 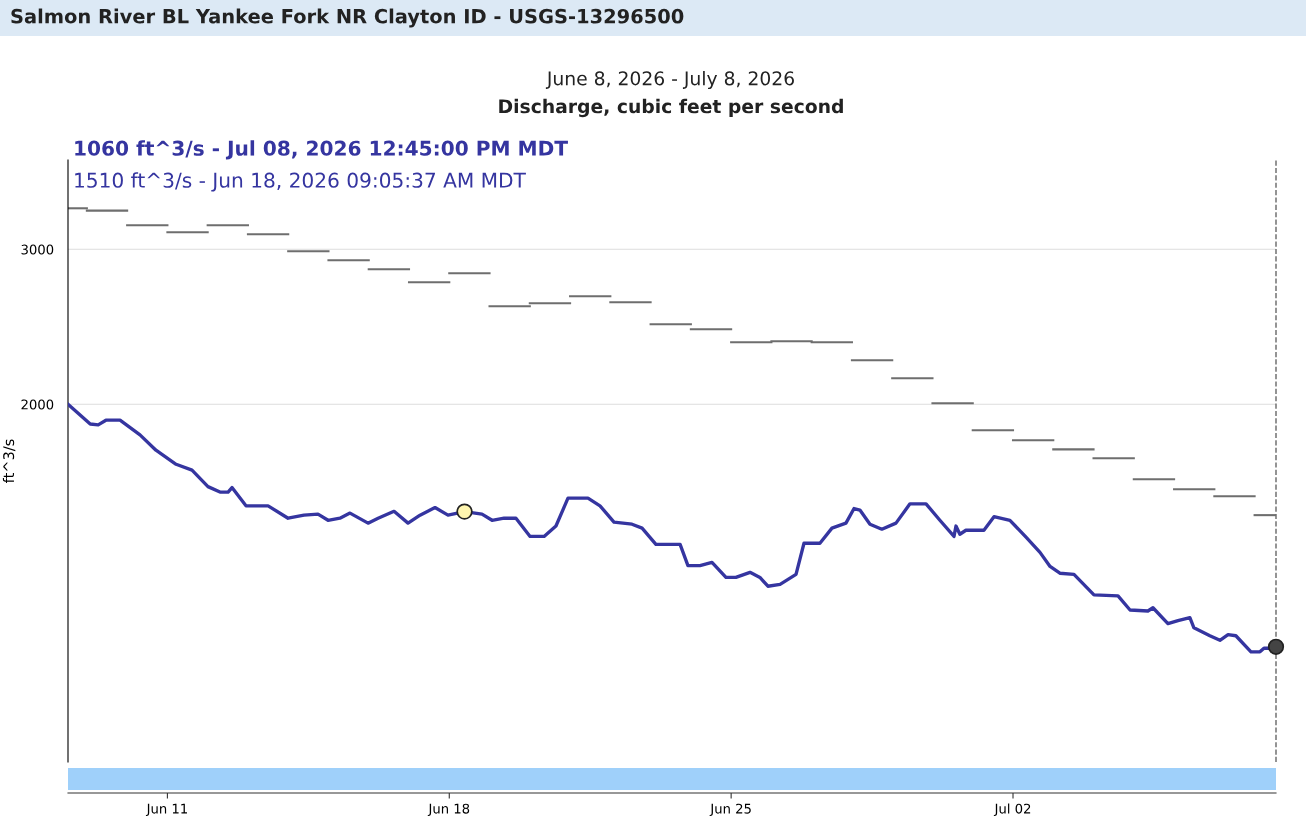 I want to click on x-tick-label: Jul 02, so click(x=1012, y=810).